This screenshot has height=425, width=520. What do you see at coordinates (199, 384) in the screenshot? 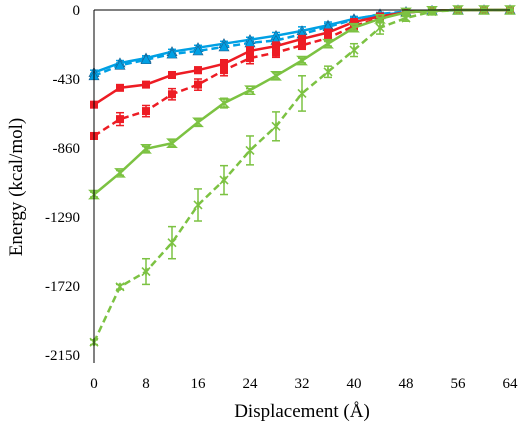
I see `x-tick-label: 16` at bounding box center [199, 384].